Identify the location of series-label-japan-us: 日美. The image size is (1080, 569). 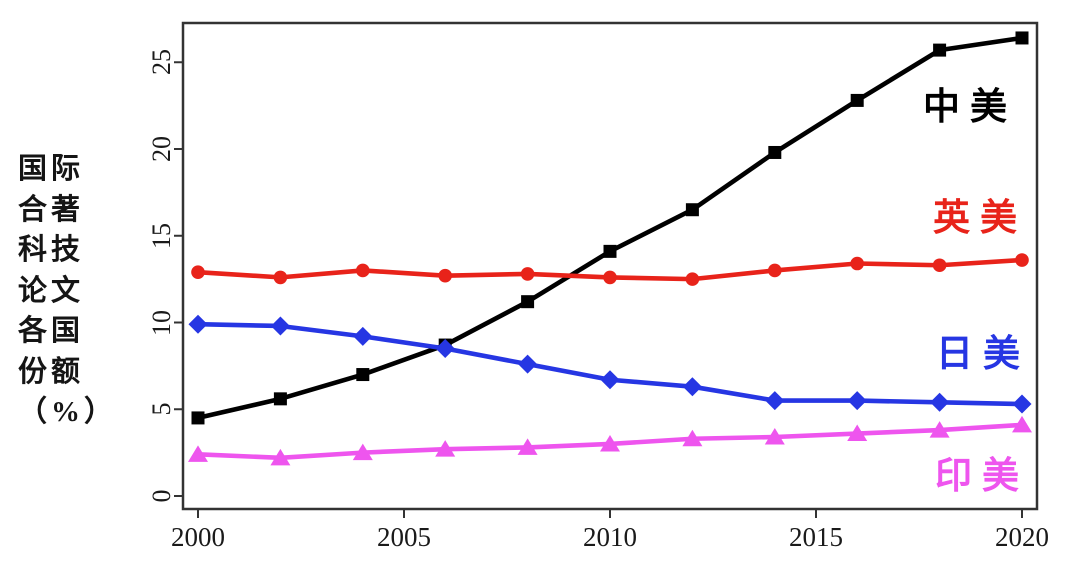
(983, 354).